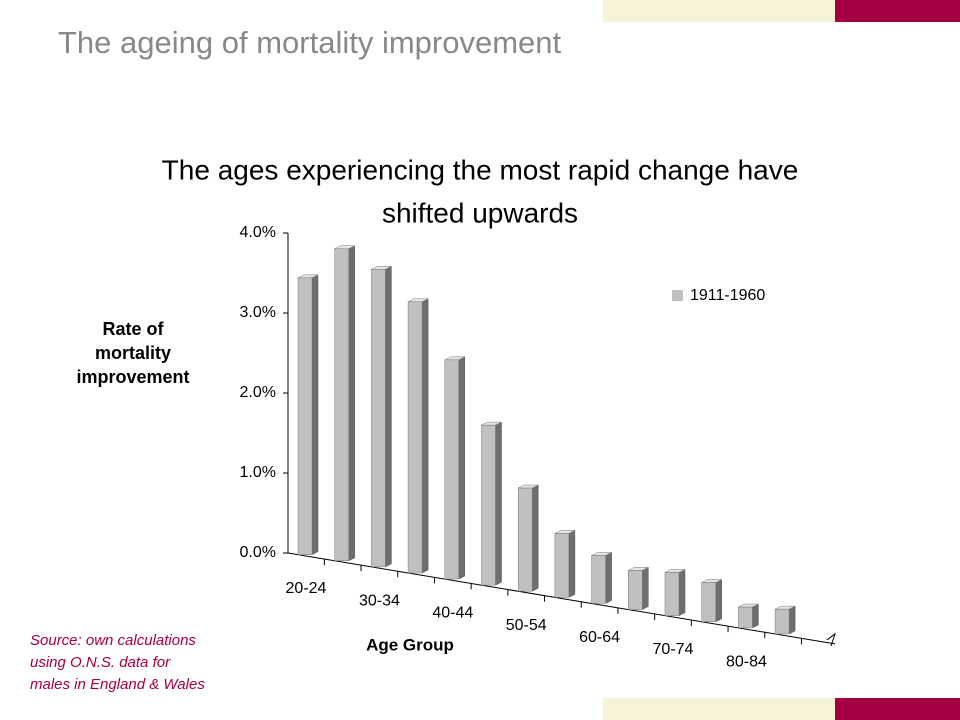 Image resolution: width=960 pixels, height=720 pixels. I want to click on y-tick-label: 1.0%, so click(258, 472).